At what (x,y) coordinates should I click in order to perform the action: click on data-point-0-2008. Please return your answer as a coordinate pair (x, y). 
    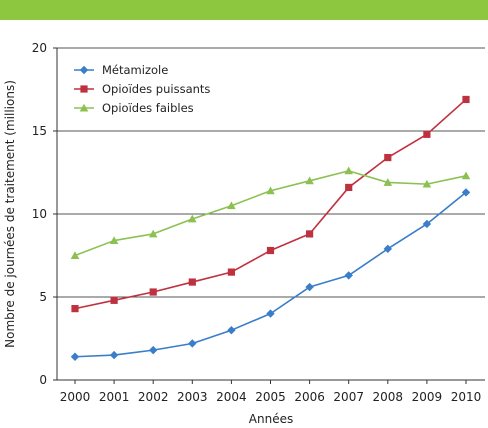
    Looking at the image, I should click on (387, 249).